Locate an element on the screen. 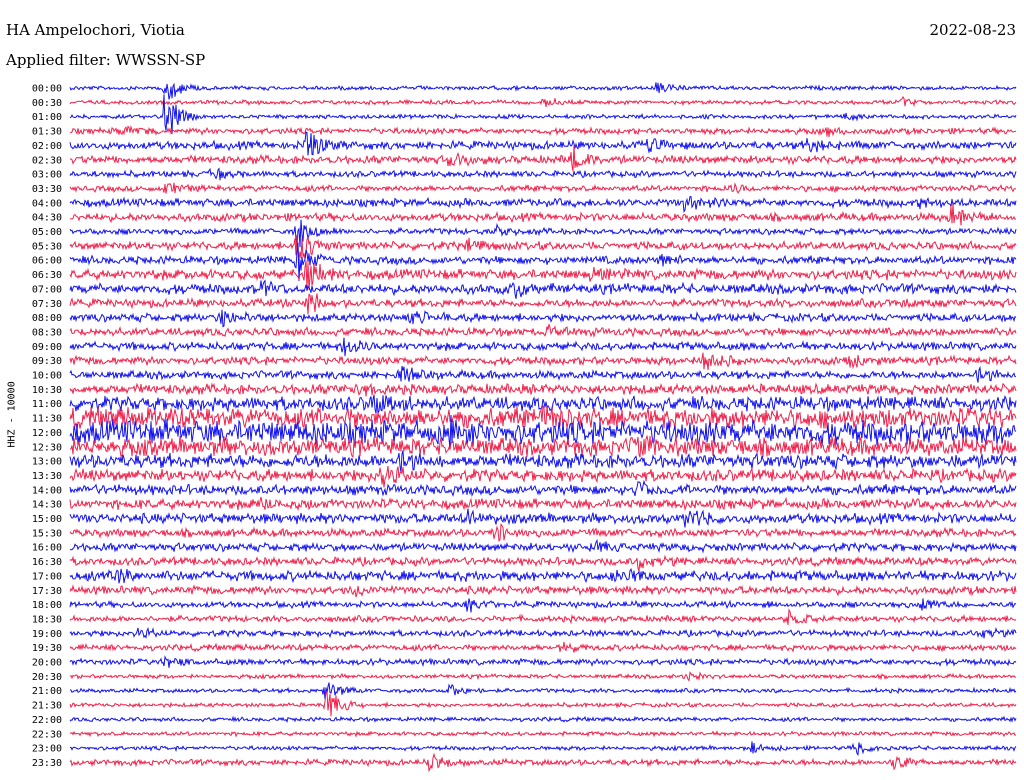 The image size is (1024, 780). row-label-0900: 09:00 is located at coordinates (47, 347).